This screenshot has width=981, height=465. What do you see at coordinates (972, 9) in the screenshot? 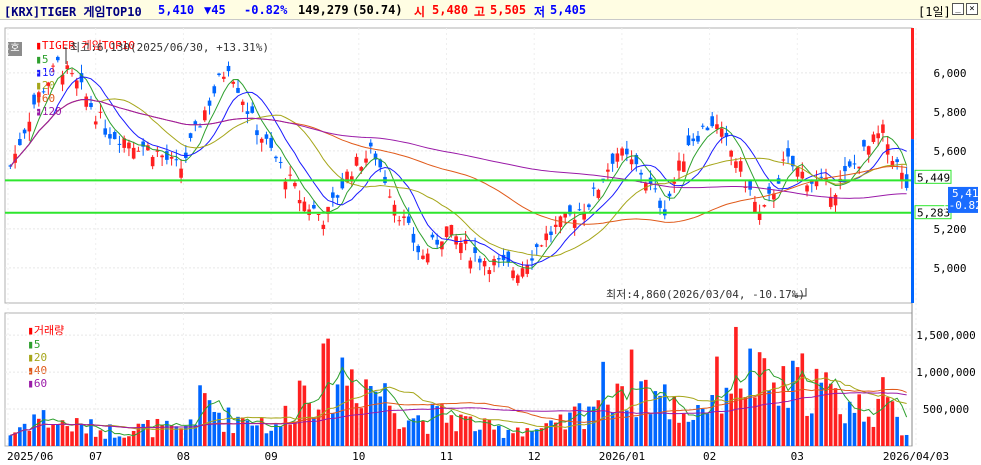
I see `close-button: ×` at bounding box center [972, 9].